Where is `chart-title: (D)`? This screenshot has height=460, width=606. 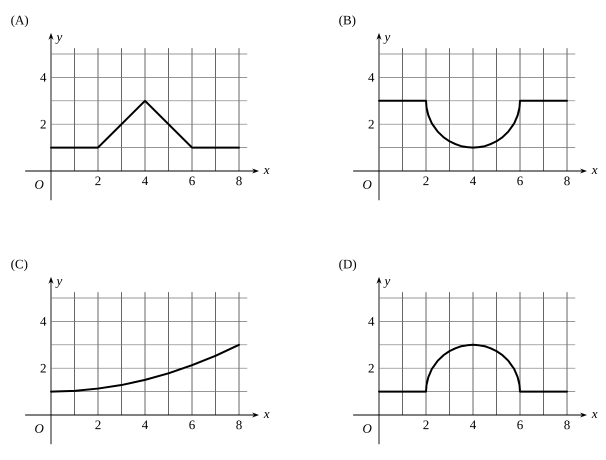
chart-title: (D) is located at coordinates (347, 265).